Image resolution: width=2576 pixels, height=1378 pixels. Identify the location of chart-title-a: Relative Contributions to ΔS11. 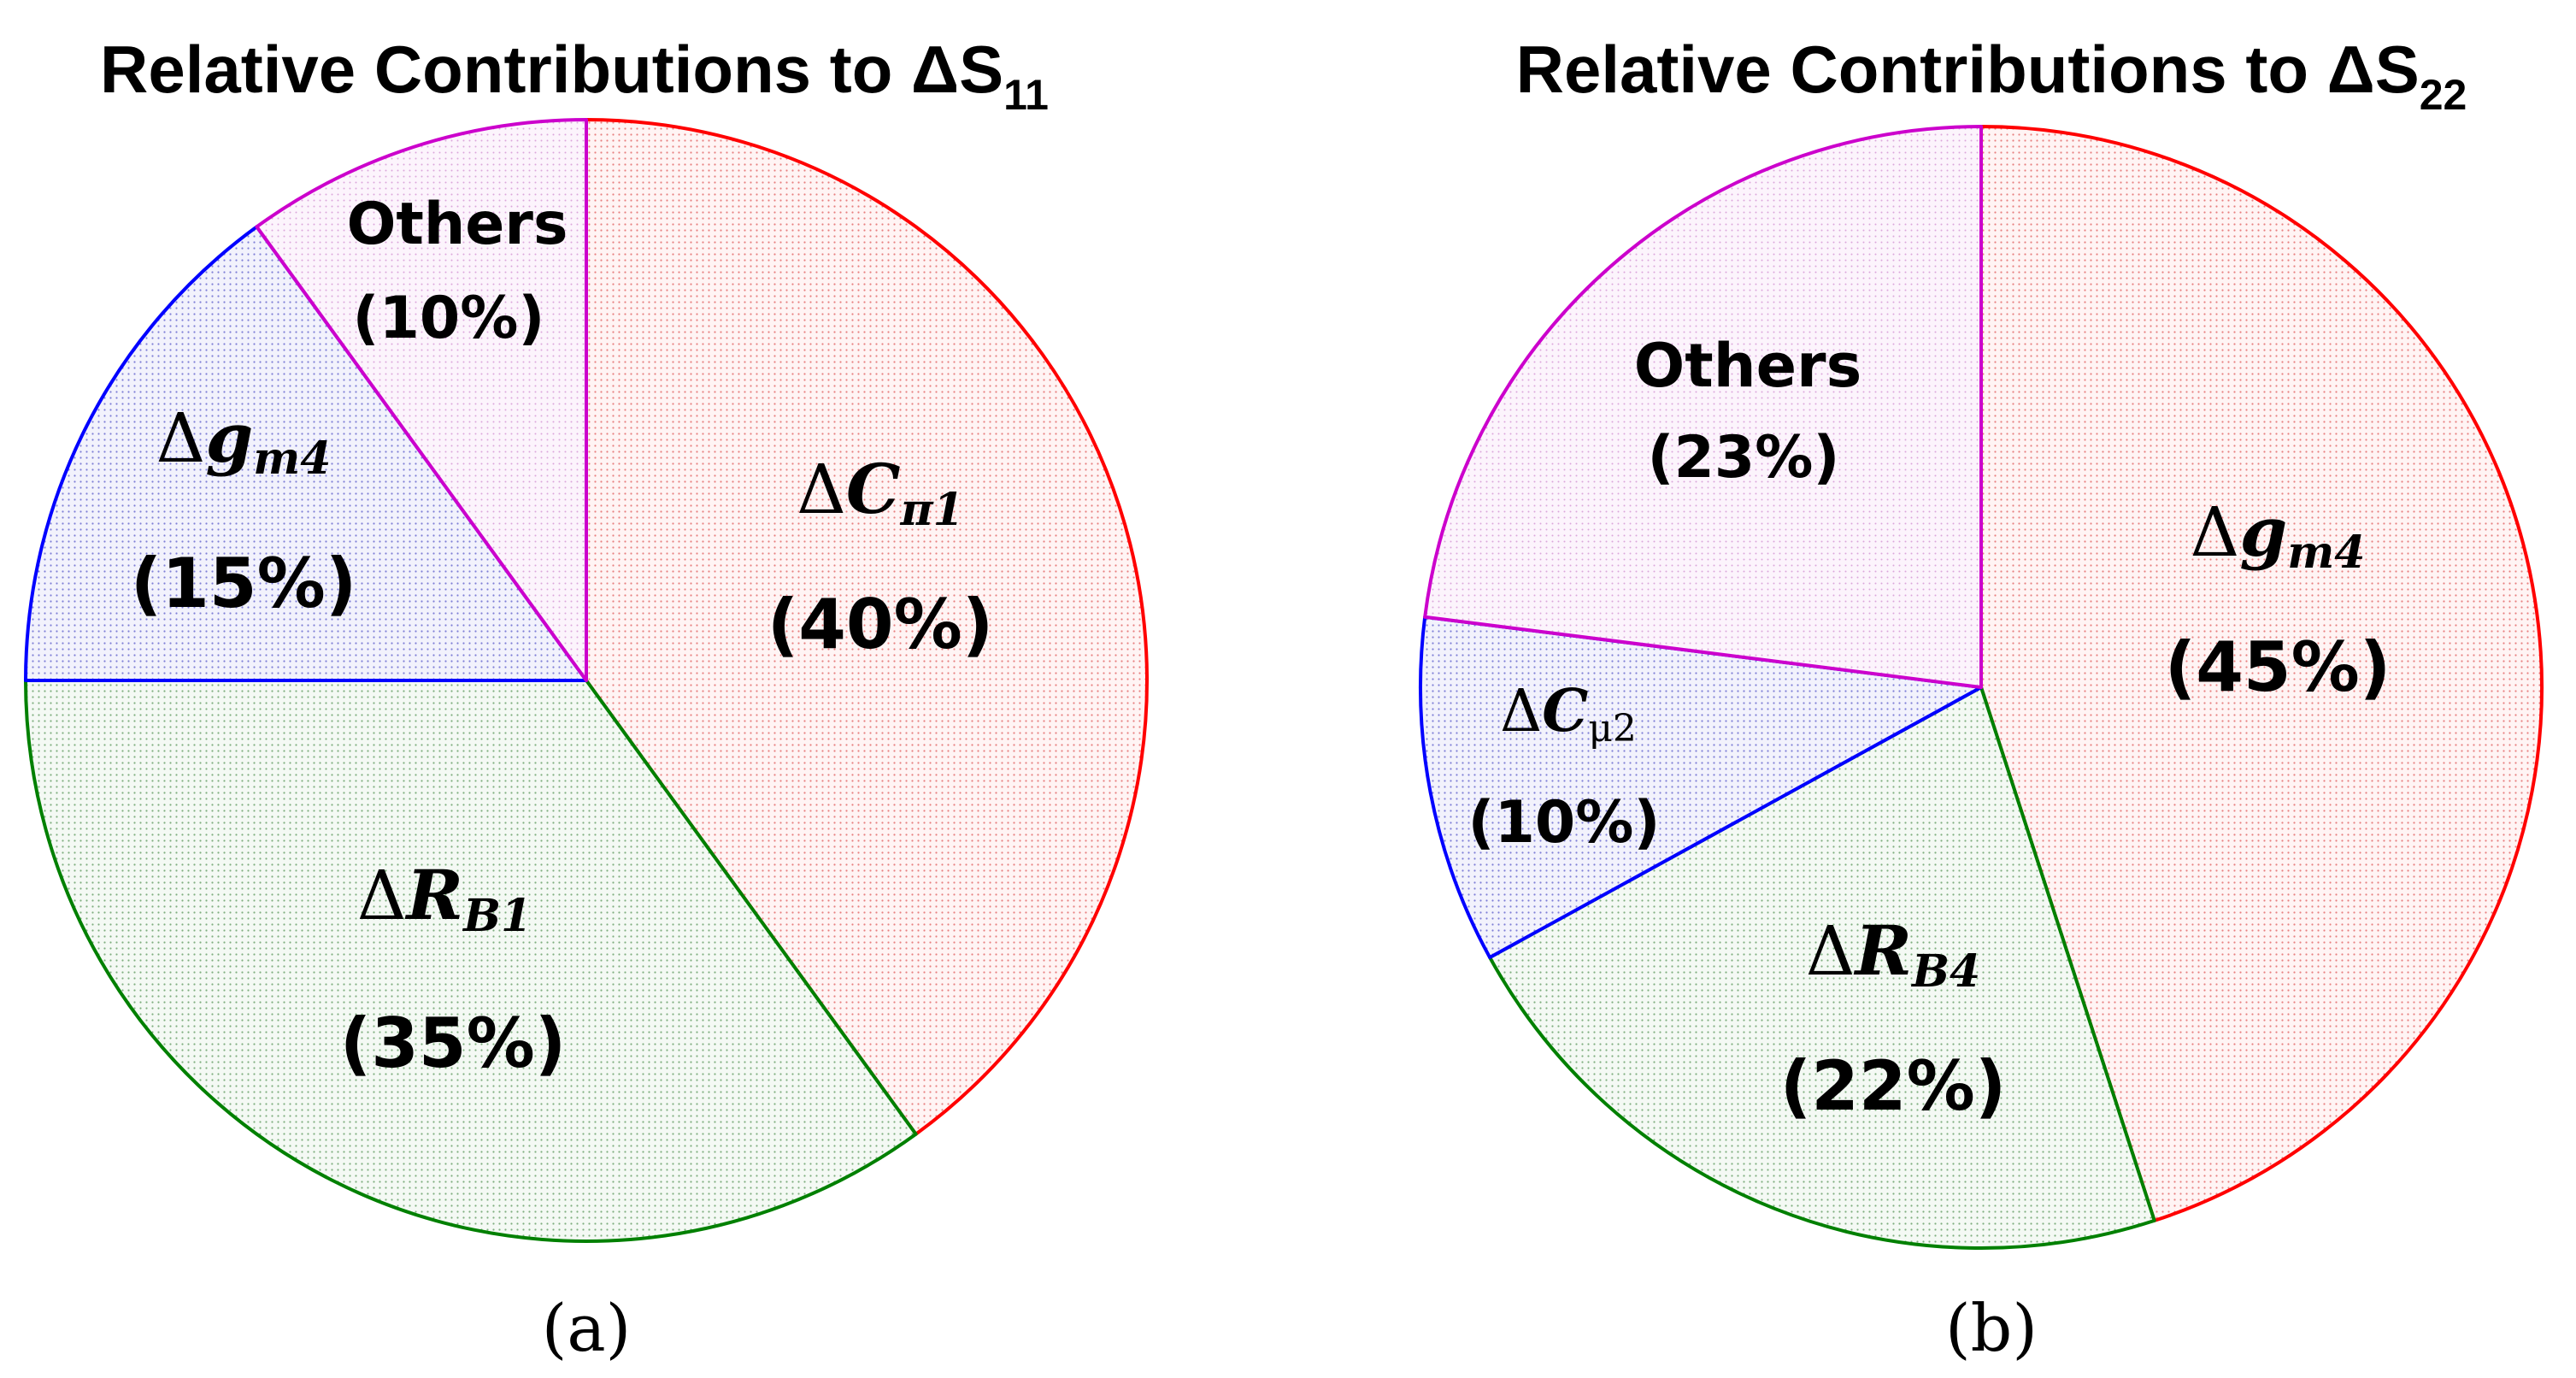
(574, 75).